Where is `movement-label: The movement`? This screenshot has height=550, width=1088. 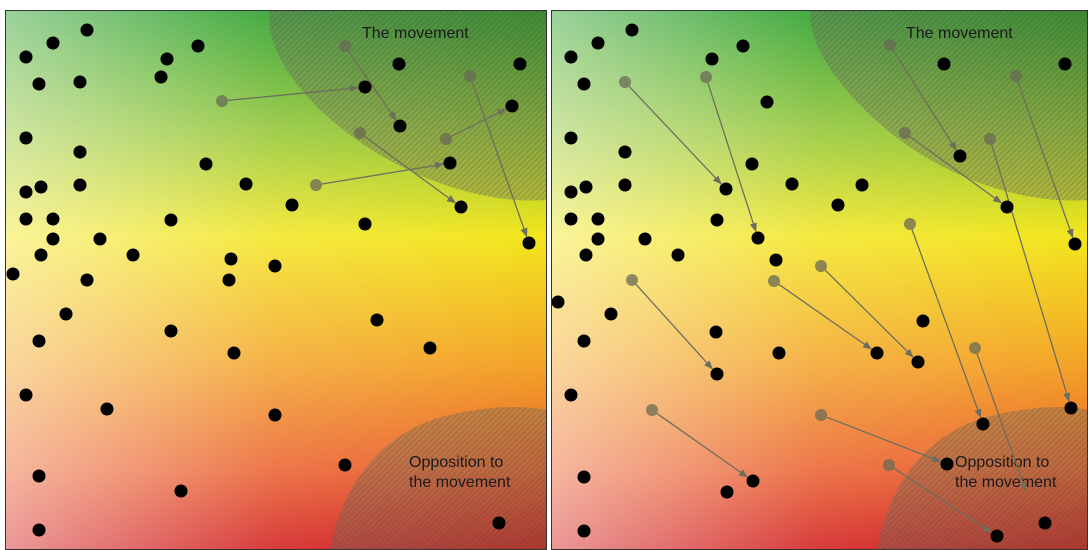
movement-label: The movement is located at coordinates (415, 33).